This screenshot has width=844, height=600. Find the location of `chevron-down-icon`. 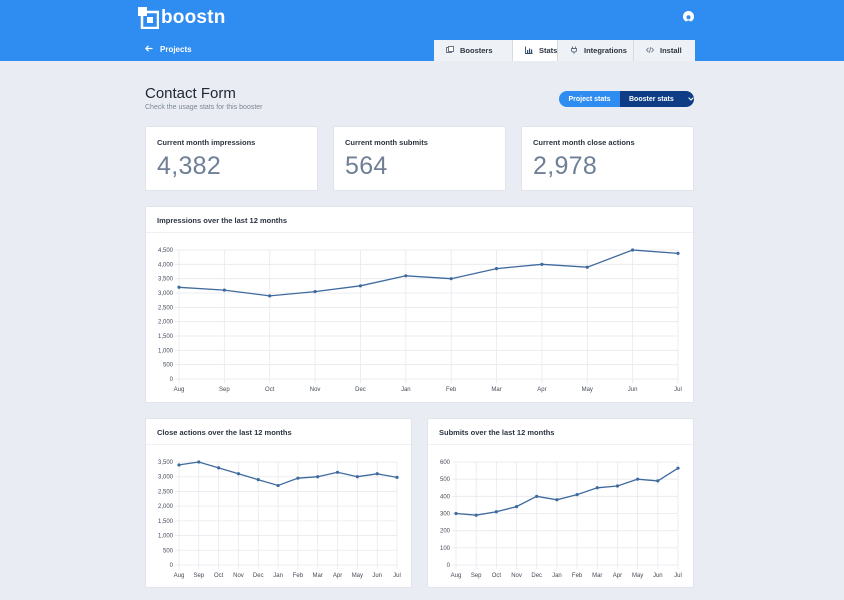

chevron-down-icon is located at coordinates (690, 99).